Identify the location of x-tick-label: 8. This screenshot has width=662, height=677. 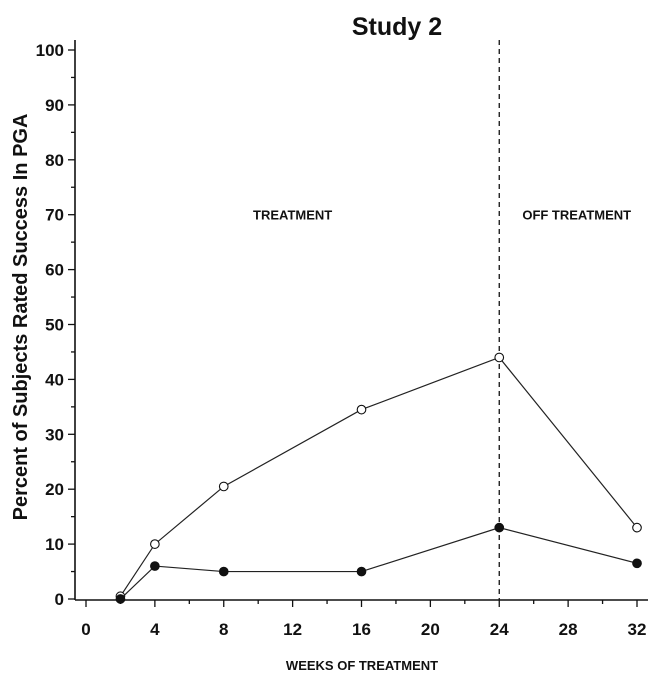
(223, 629).